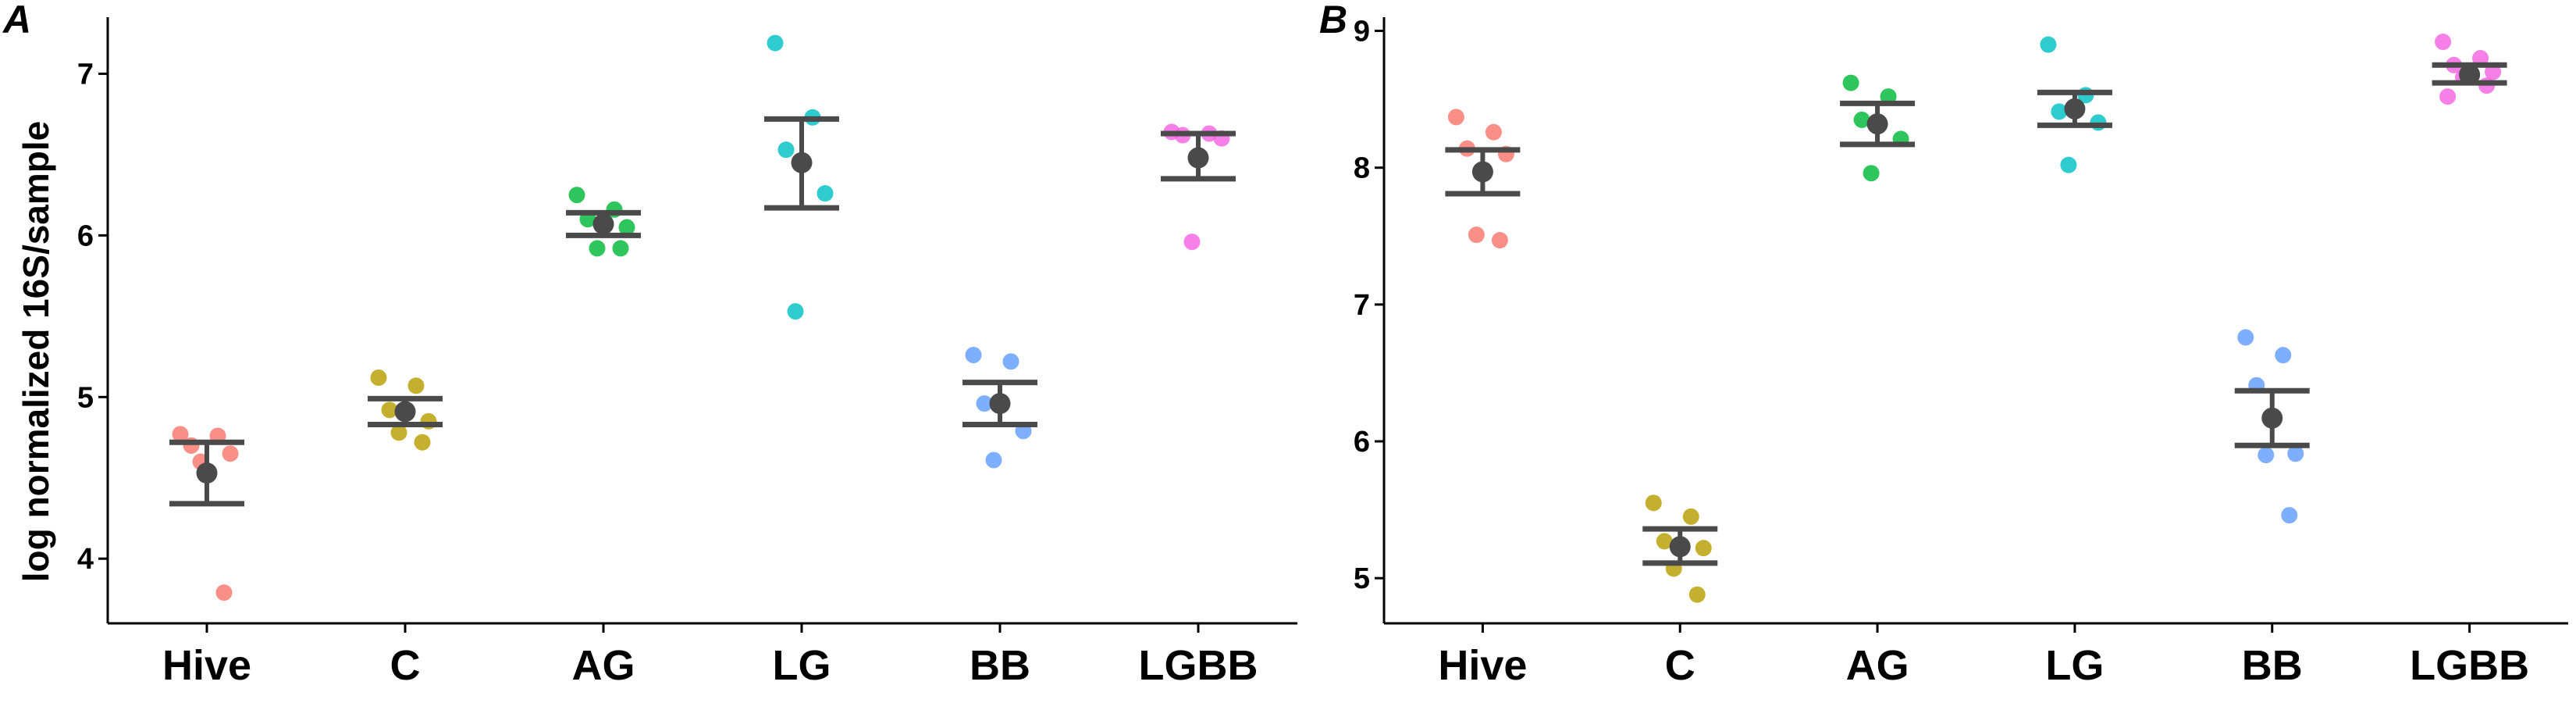 This screenshot has width=2576, height=703. What do you see at coordinates (16, 20) in the screenshot?
I see `panel-letter: A` at bounding box center [16, 20].